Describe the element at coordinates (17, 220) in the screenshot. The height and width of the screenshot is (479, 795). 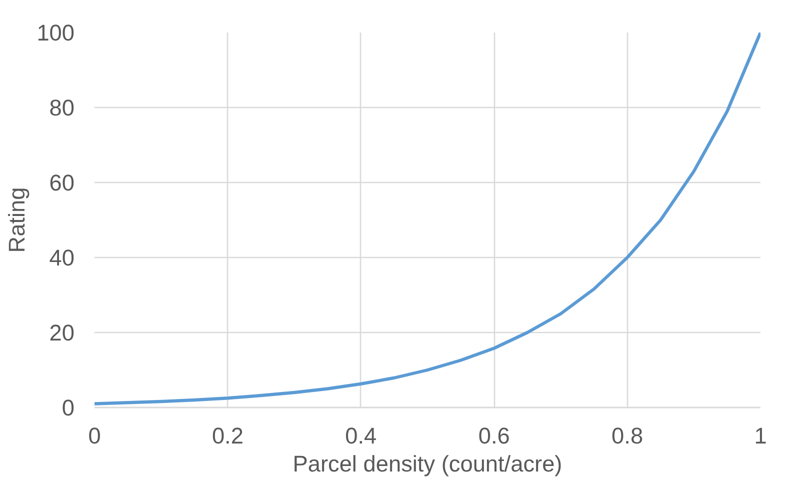
I see `y-axis-title: Rating` at that location.